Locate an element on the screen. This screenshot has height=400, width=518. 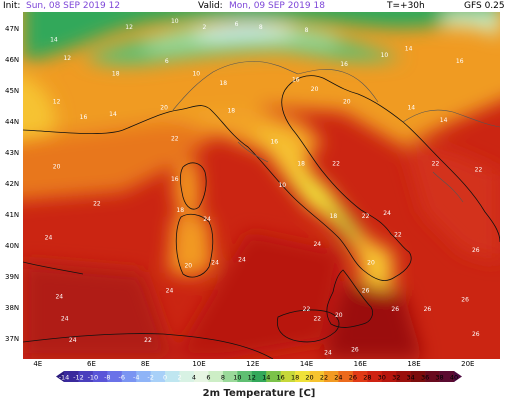
colorbar-tick-label: 2 is located at coordinates (179, 378).